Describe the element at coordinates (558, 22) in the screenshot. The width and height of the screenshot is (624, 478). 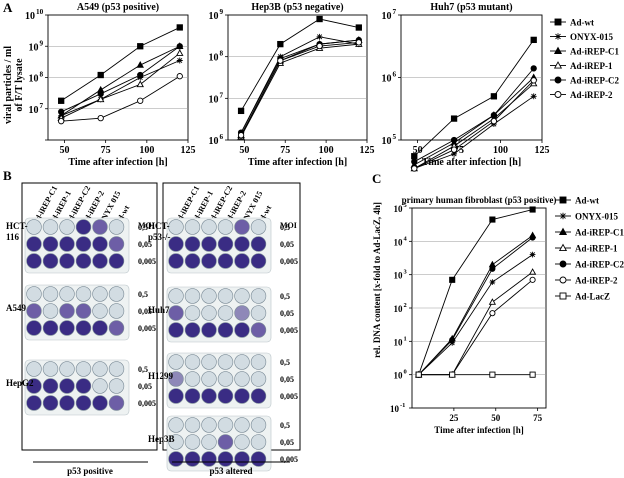
I see `legend-marker-shape` at that location.